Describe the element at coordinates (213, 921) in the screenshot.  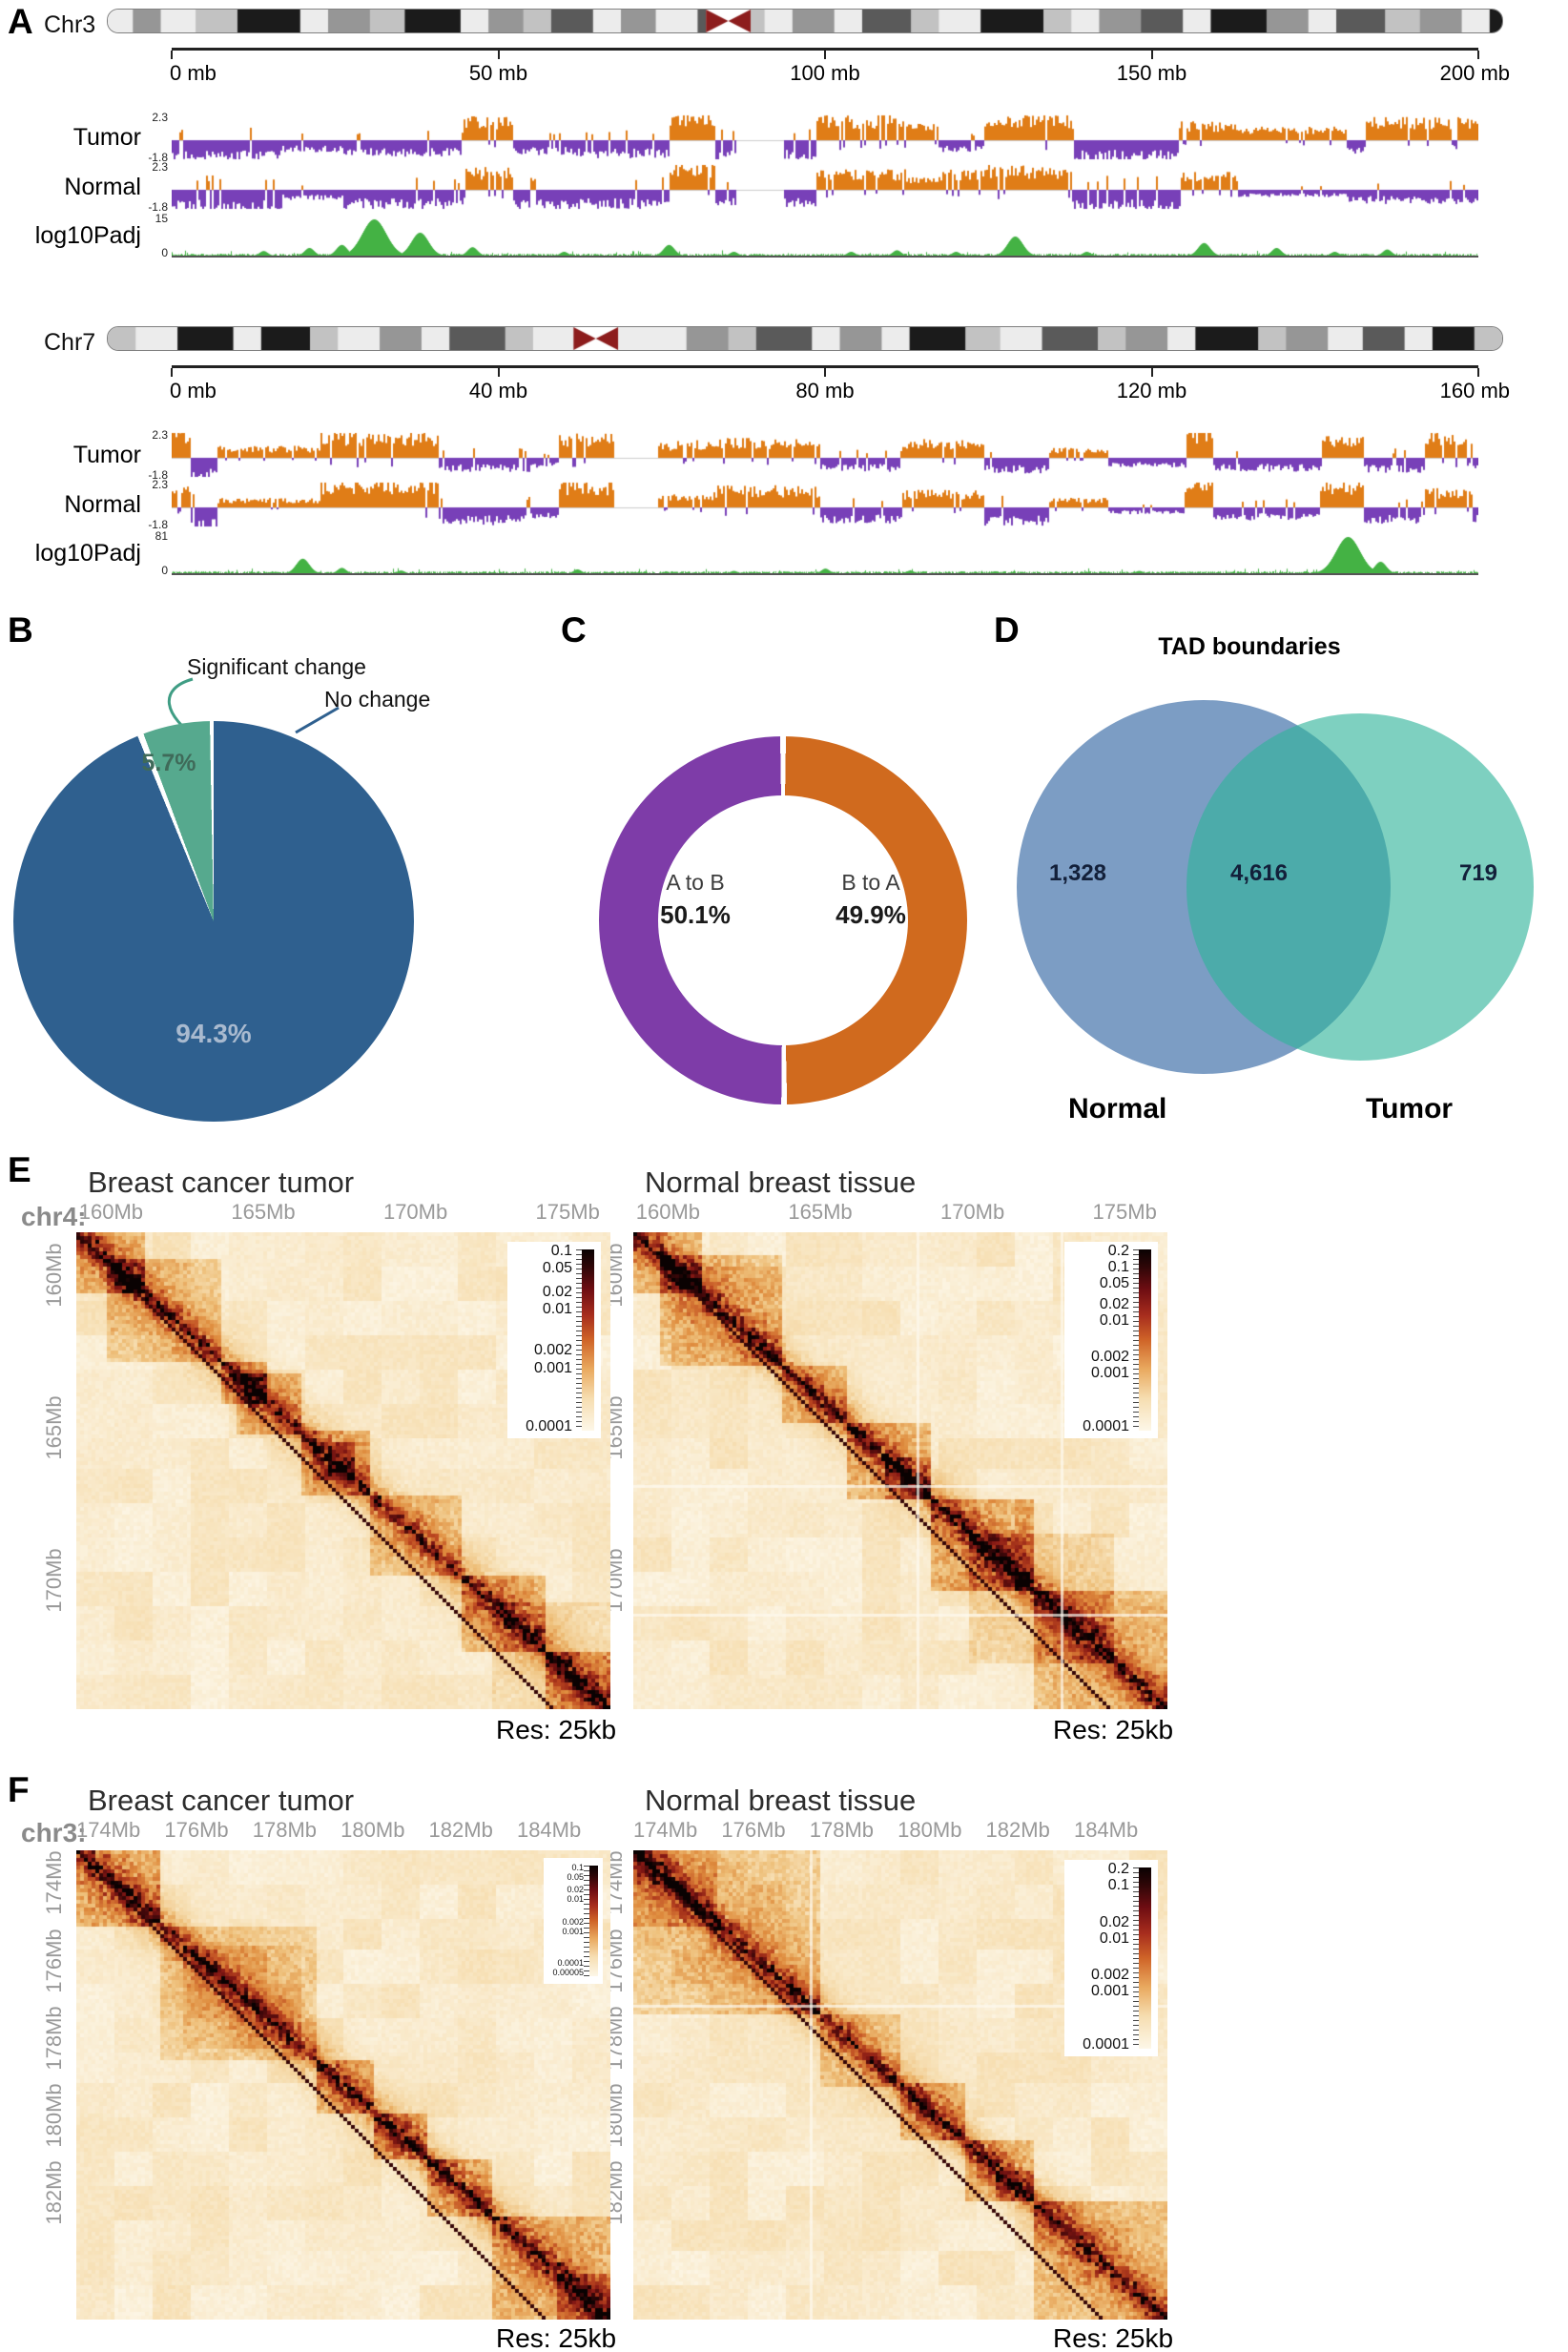
I see `pie-chart: 5.7% 94.3%` at that location.